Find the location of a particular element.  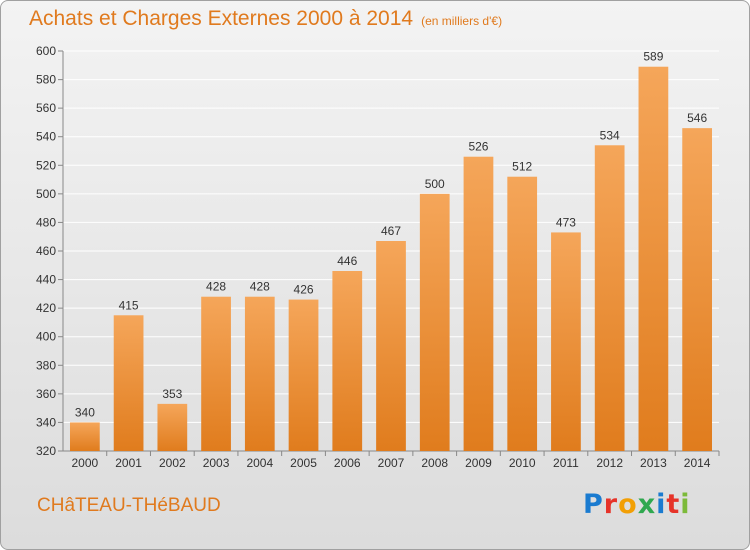

x-tick-label: 2004 is located at coordinates (259, 463).